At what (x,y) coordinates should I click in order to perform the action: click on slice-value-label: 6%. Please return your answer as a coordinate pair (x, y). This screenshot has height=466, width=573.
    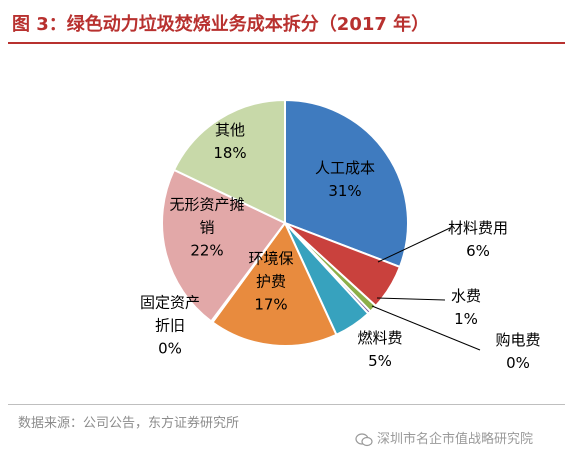
    Looking at the image, I should click on (478, 251).